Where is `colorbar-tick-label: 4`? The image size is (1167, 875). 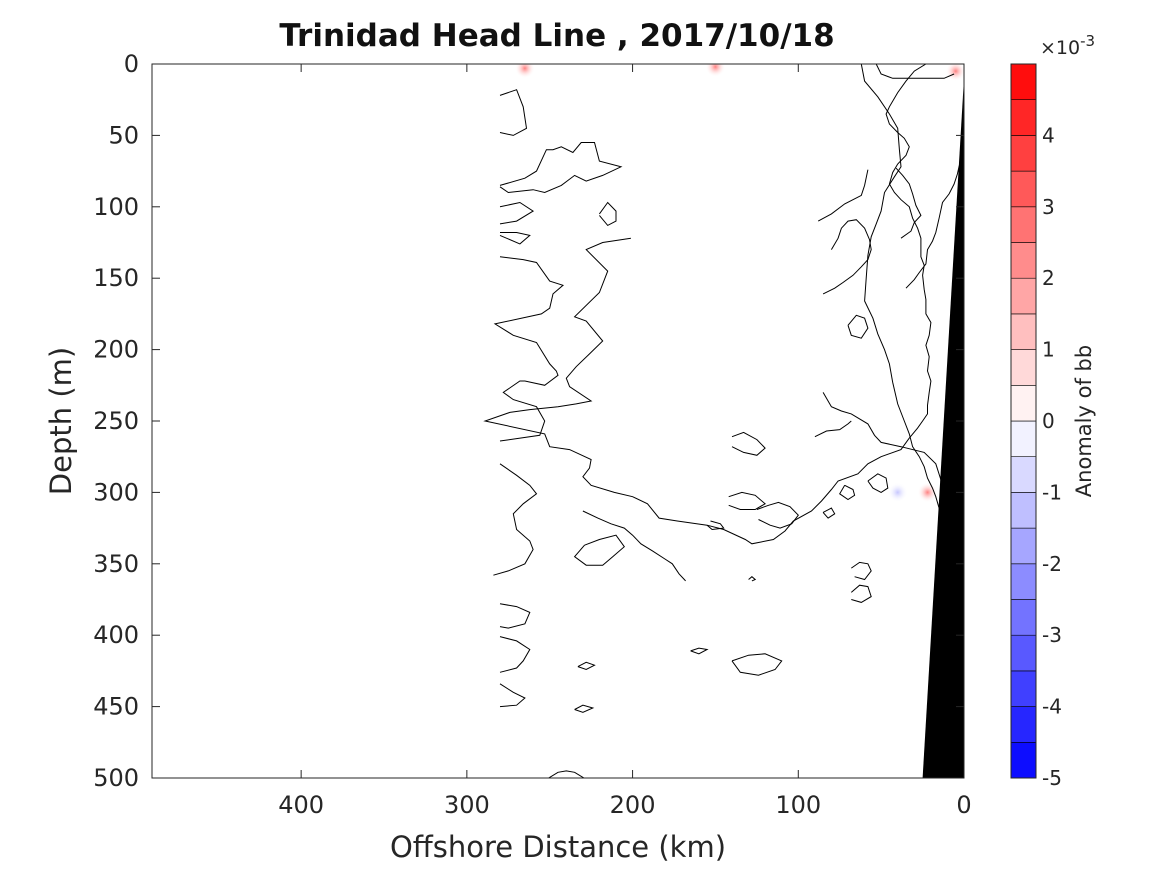
colorbar-tick-label: 4 is located at coordinates (1048, 135).